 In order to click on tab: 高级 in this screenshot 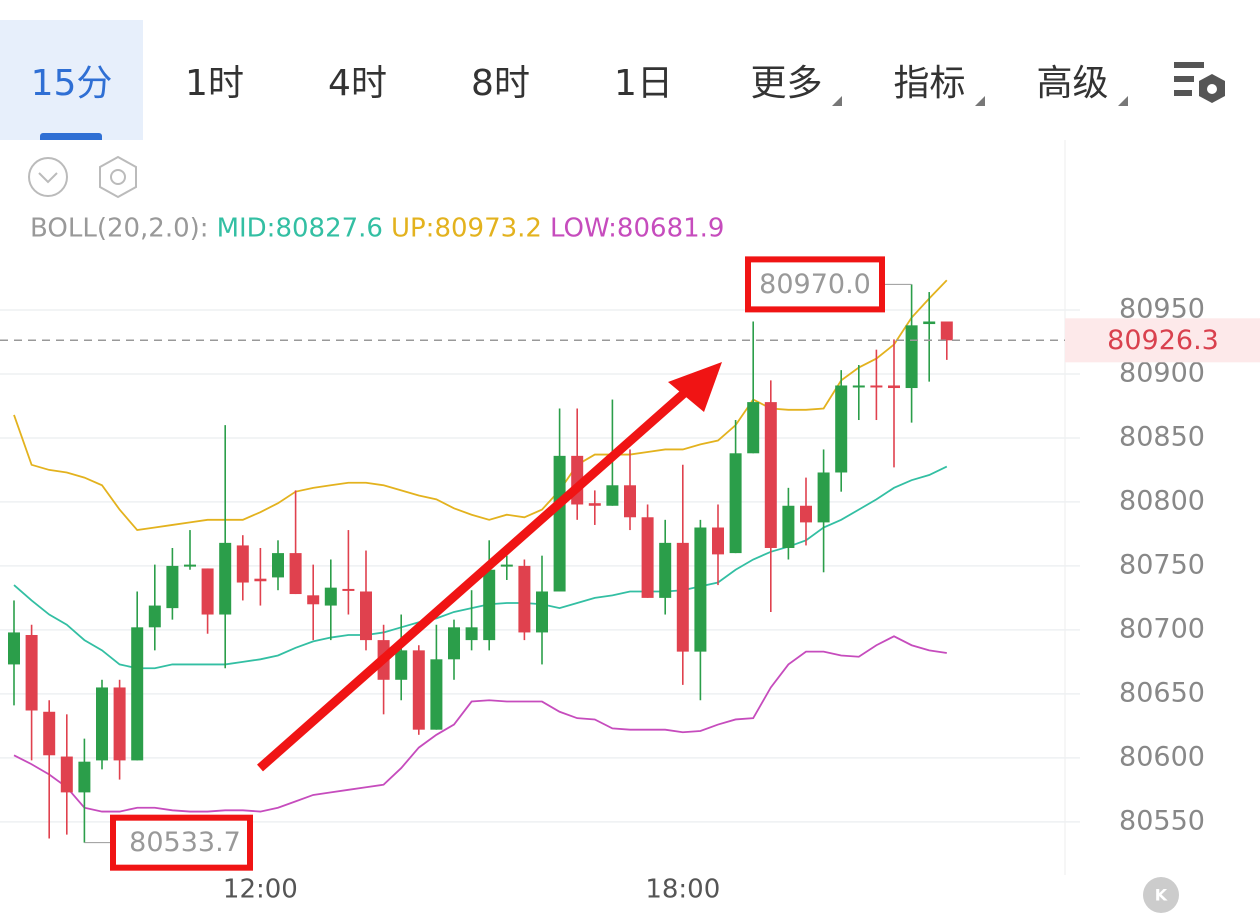, I will do `click(1072, 80)`.